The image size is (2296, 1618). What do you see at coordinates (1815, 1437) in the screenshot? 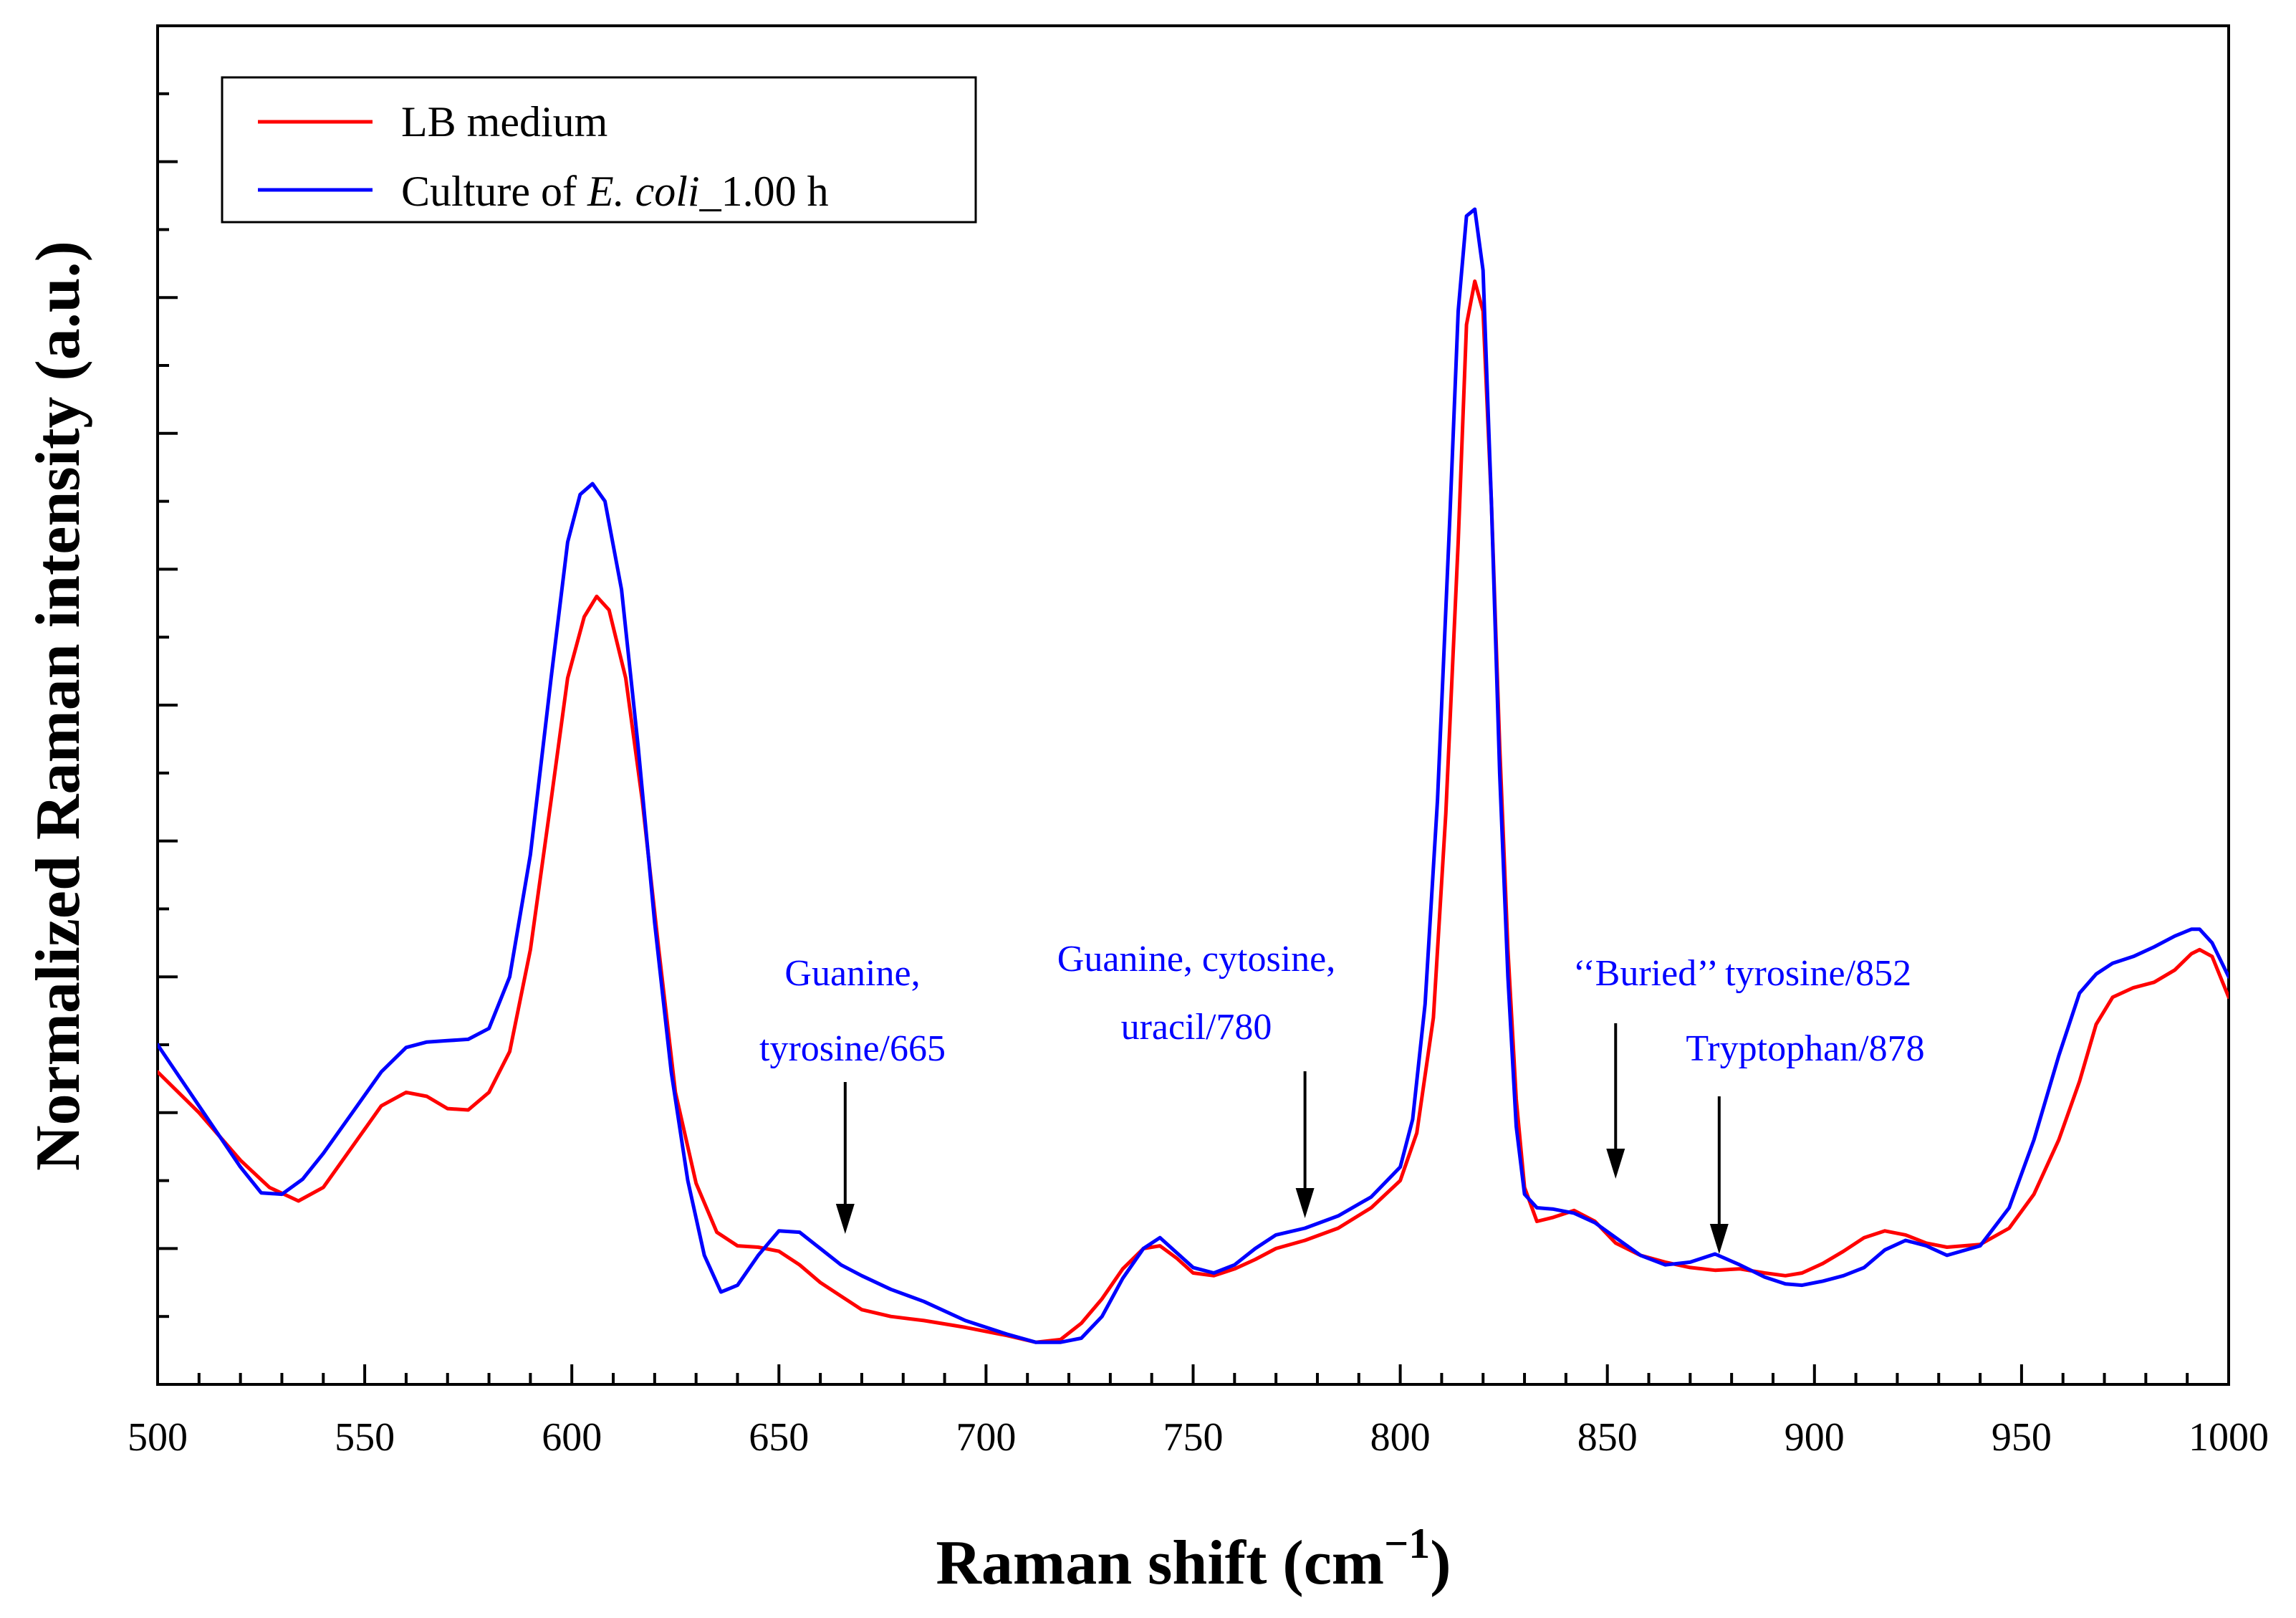
I see `x-tick-label: 900` at bounding box center [1815, 1437].